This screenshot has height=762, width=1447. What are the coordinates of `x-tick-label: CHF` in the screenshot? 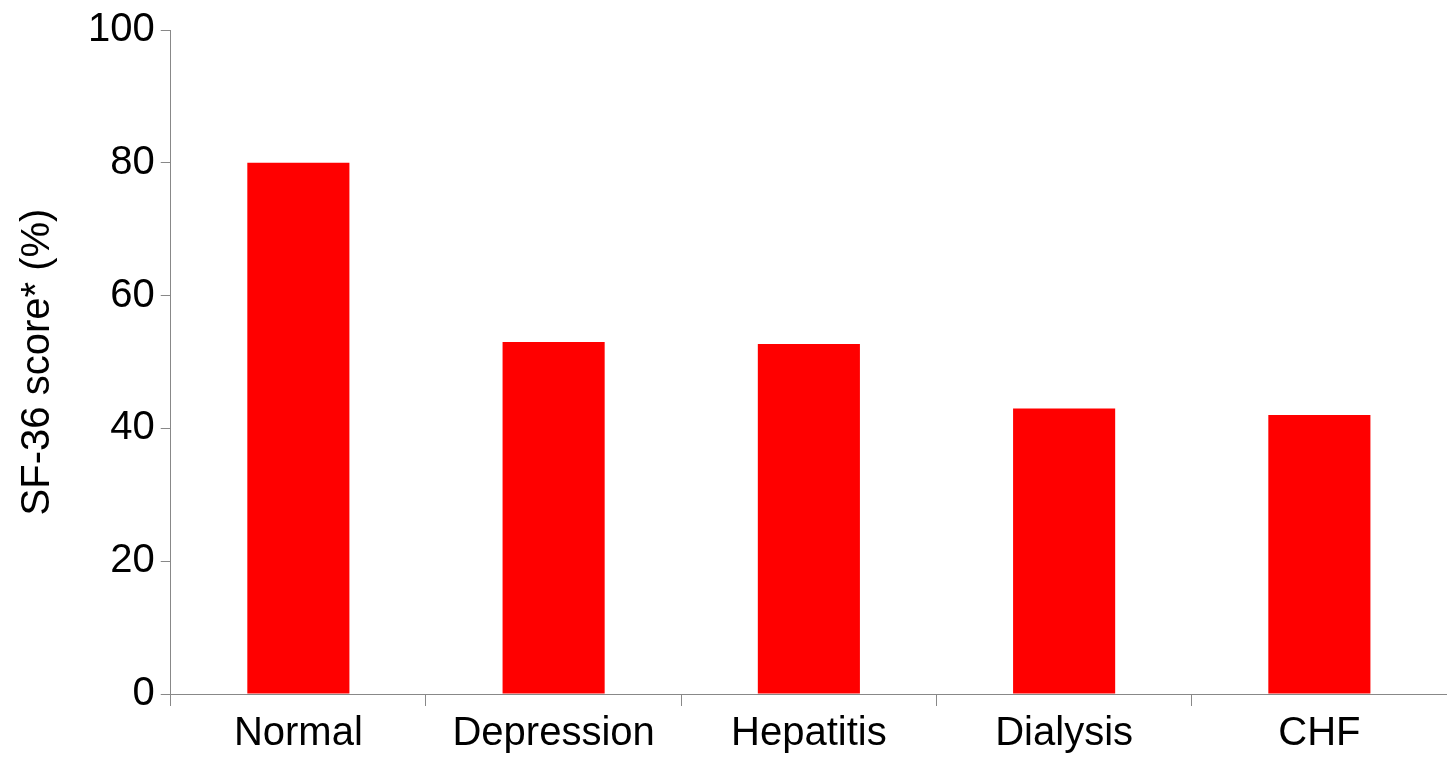 It's located at (1319, 731).